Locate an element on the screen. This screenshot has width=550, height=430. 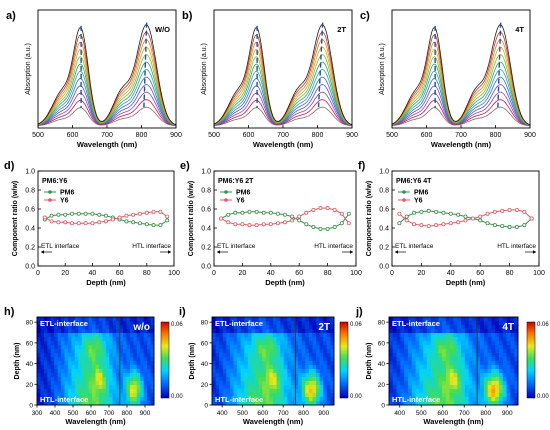
x-tick-label: 60 is located at coordinates (120, 273).